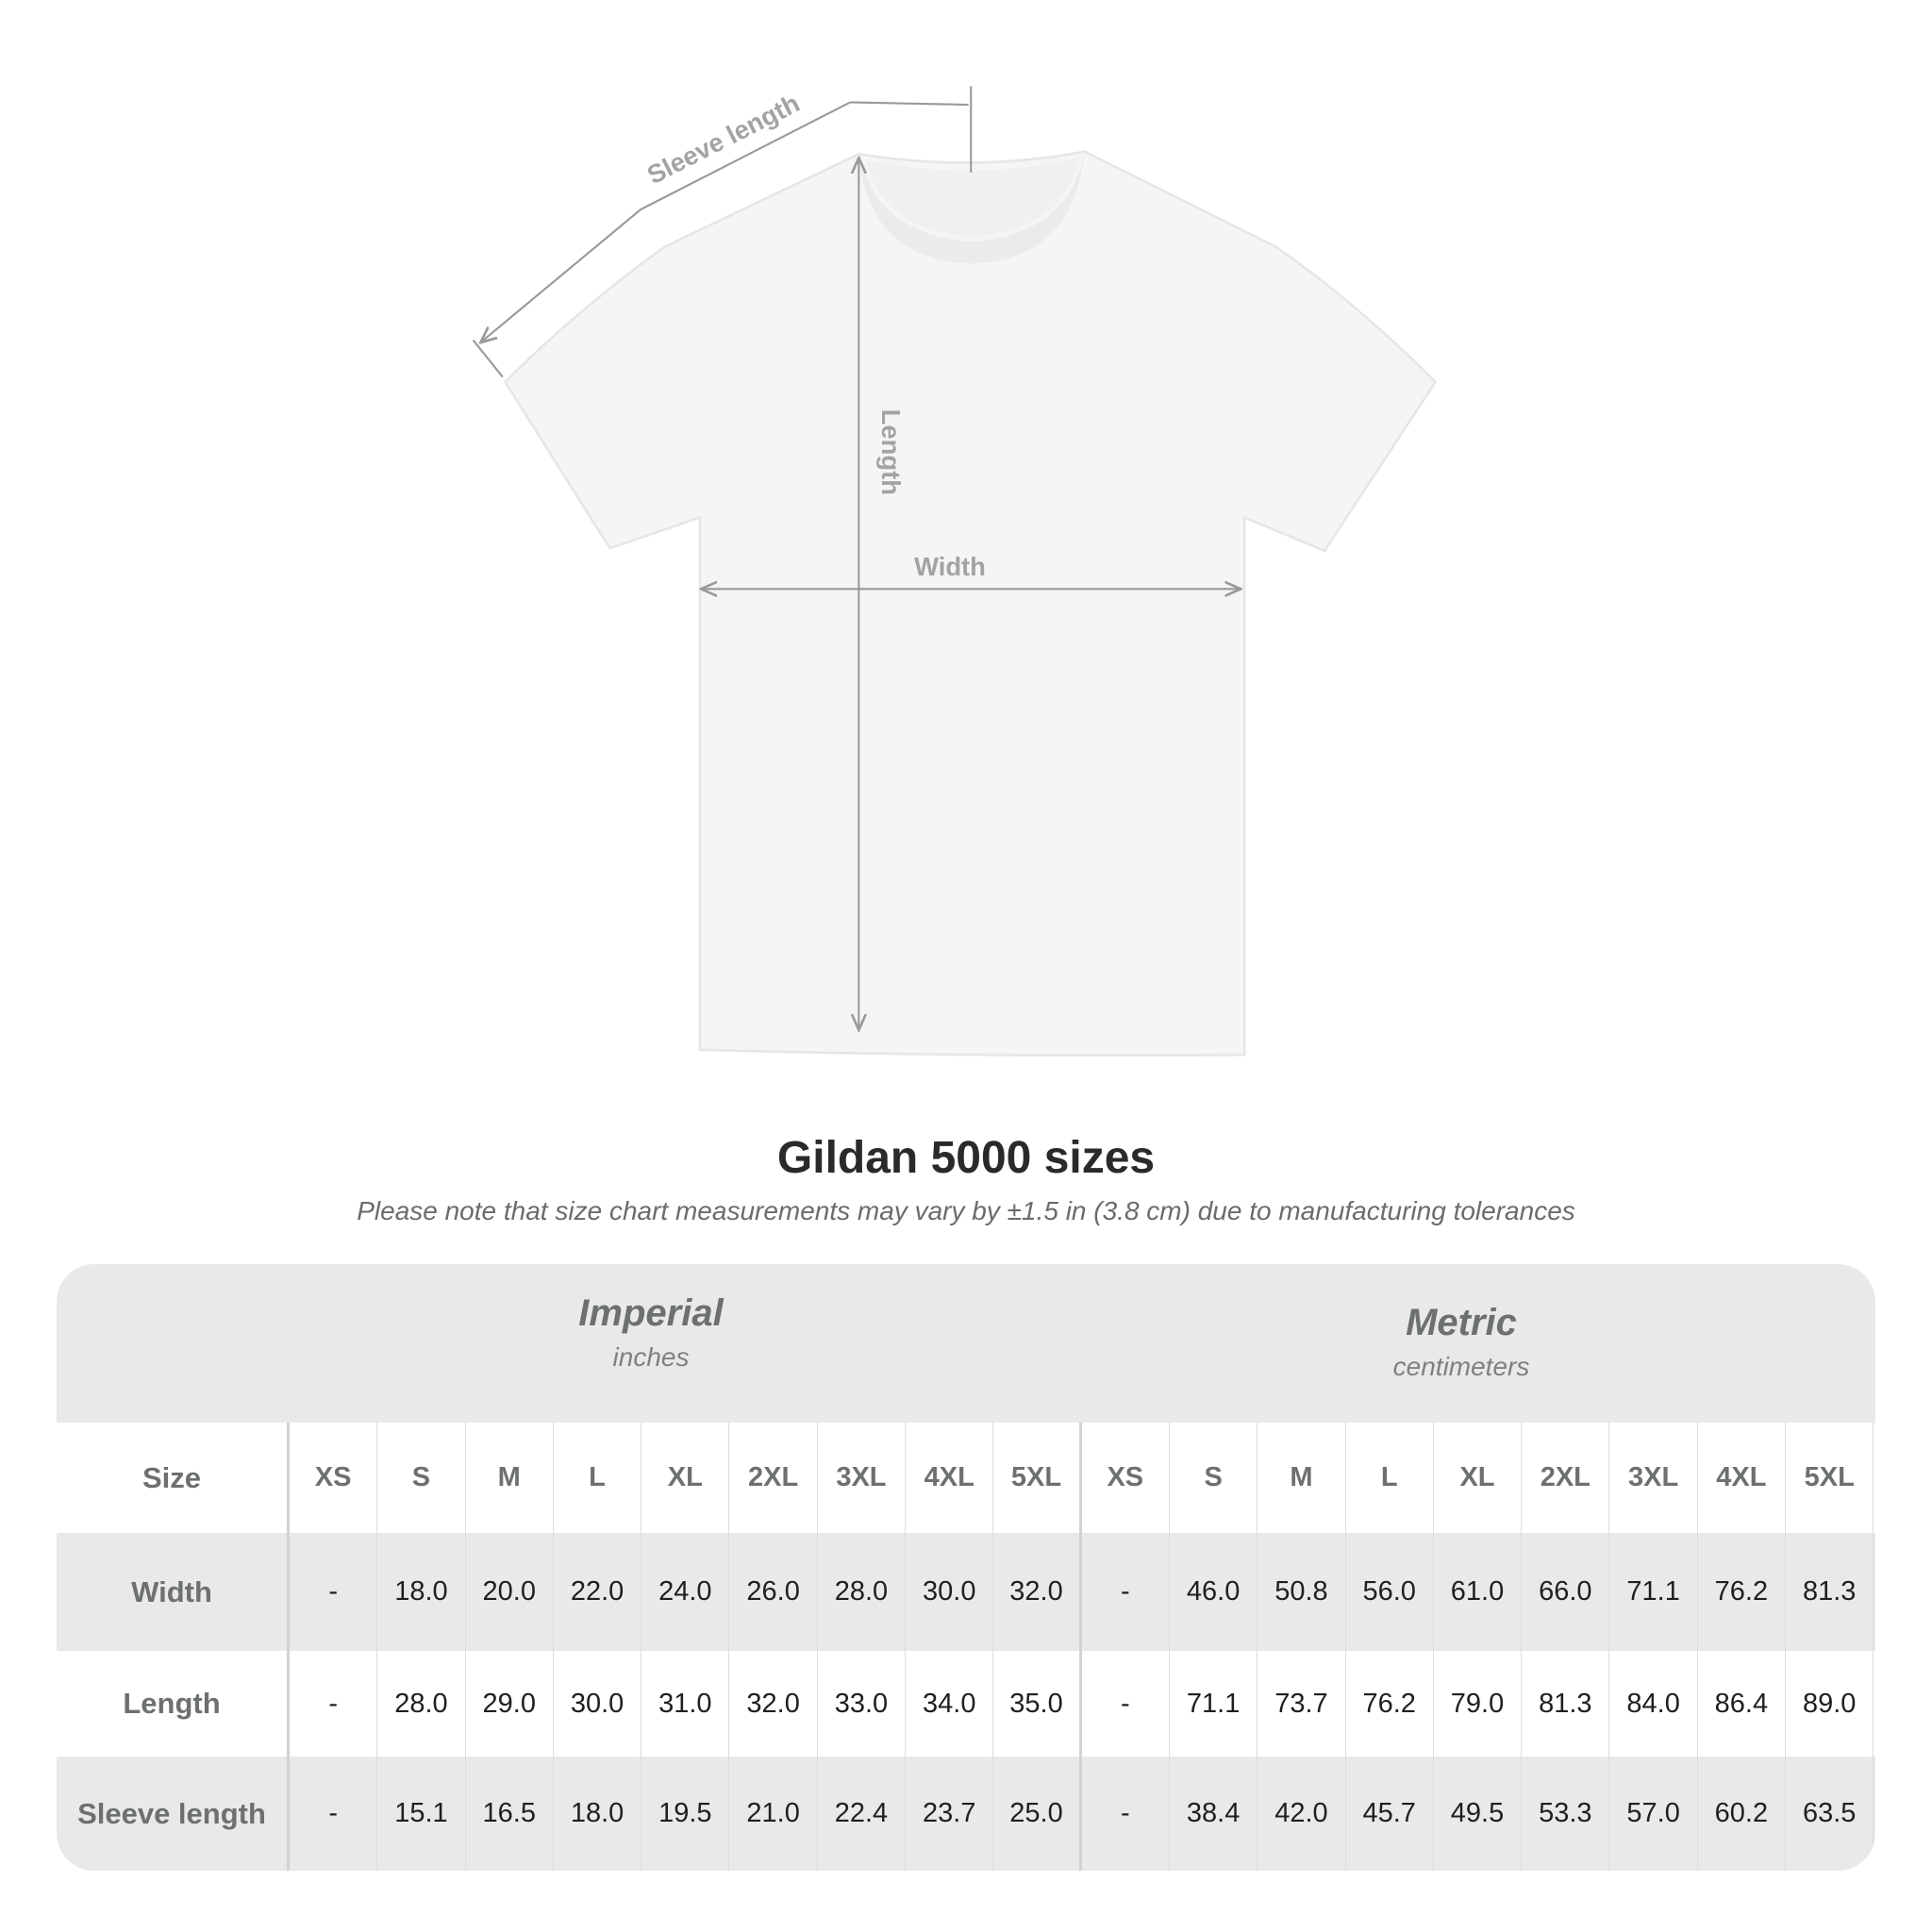 The width and height of the screenshot is (1932, 1932). What do you see at coordinates (1302, 1704) in the screenshot?
I see `metric-value-m: 73.7` at bounding box center [1302, 1704].